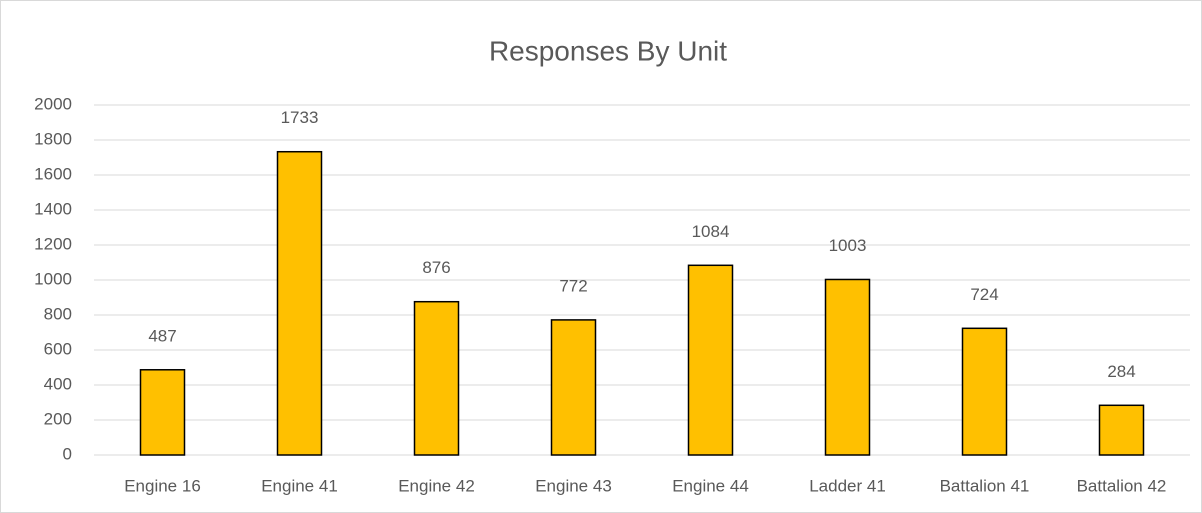 This screenshot has width=1202, height=513. I want to click on data-label: 1084, so click(711, 231).